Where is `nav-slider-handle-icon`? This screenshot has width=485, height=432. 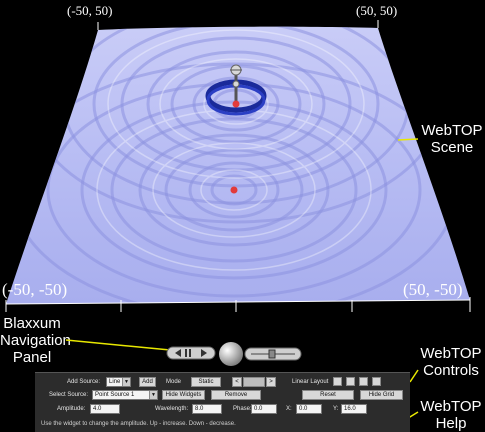 nav-slider-handle-icon is located at coordinates (272, 354).